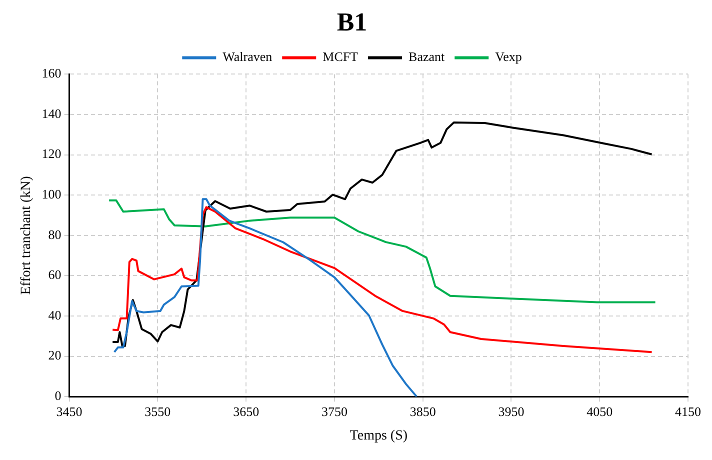 The height and width of the screenshot is (460, 712). What do you see at coordinates (508, 56) in the screenshot?
I see `legend-label: Vexp` at bounding box center [508, 56].